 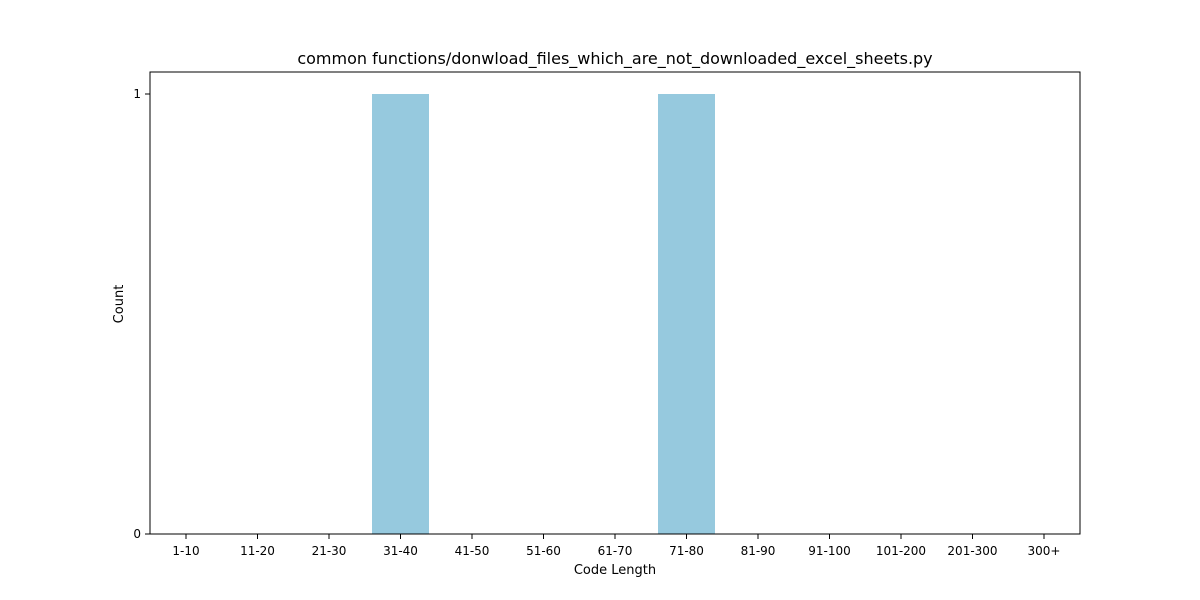 I want to click on x-tick-label: 1-10, so click(x=185, y=551).